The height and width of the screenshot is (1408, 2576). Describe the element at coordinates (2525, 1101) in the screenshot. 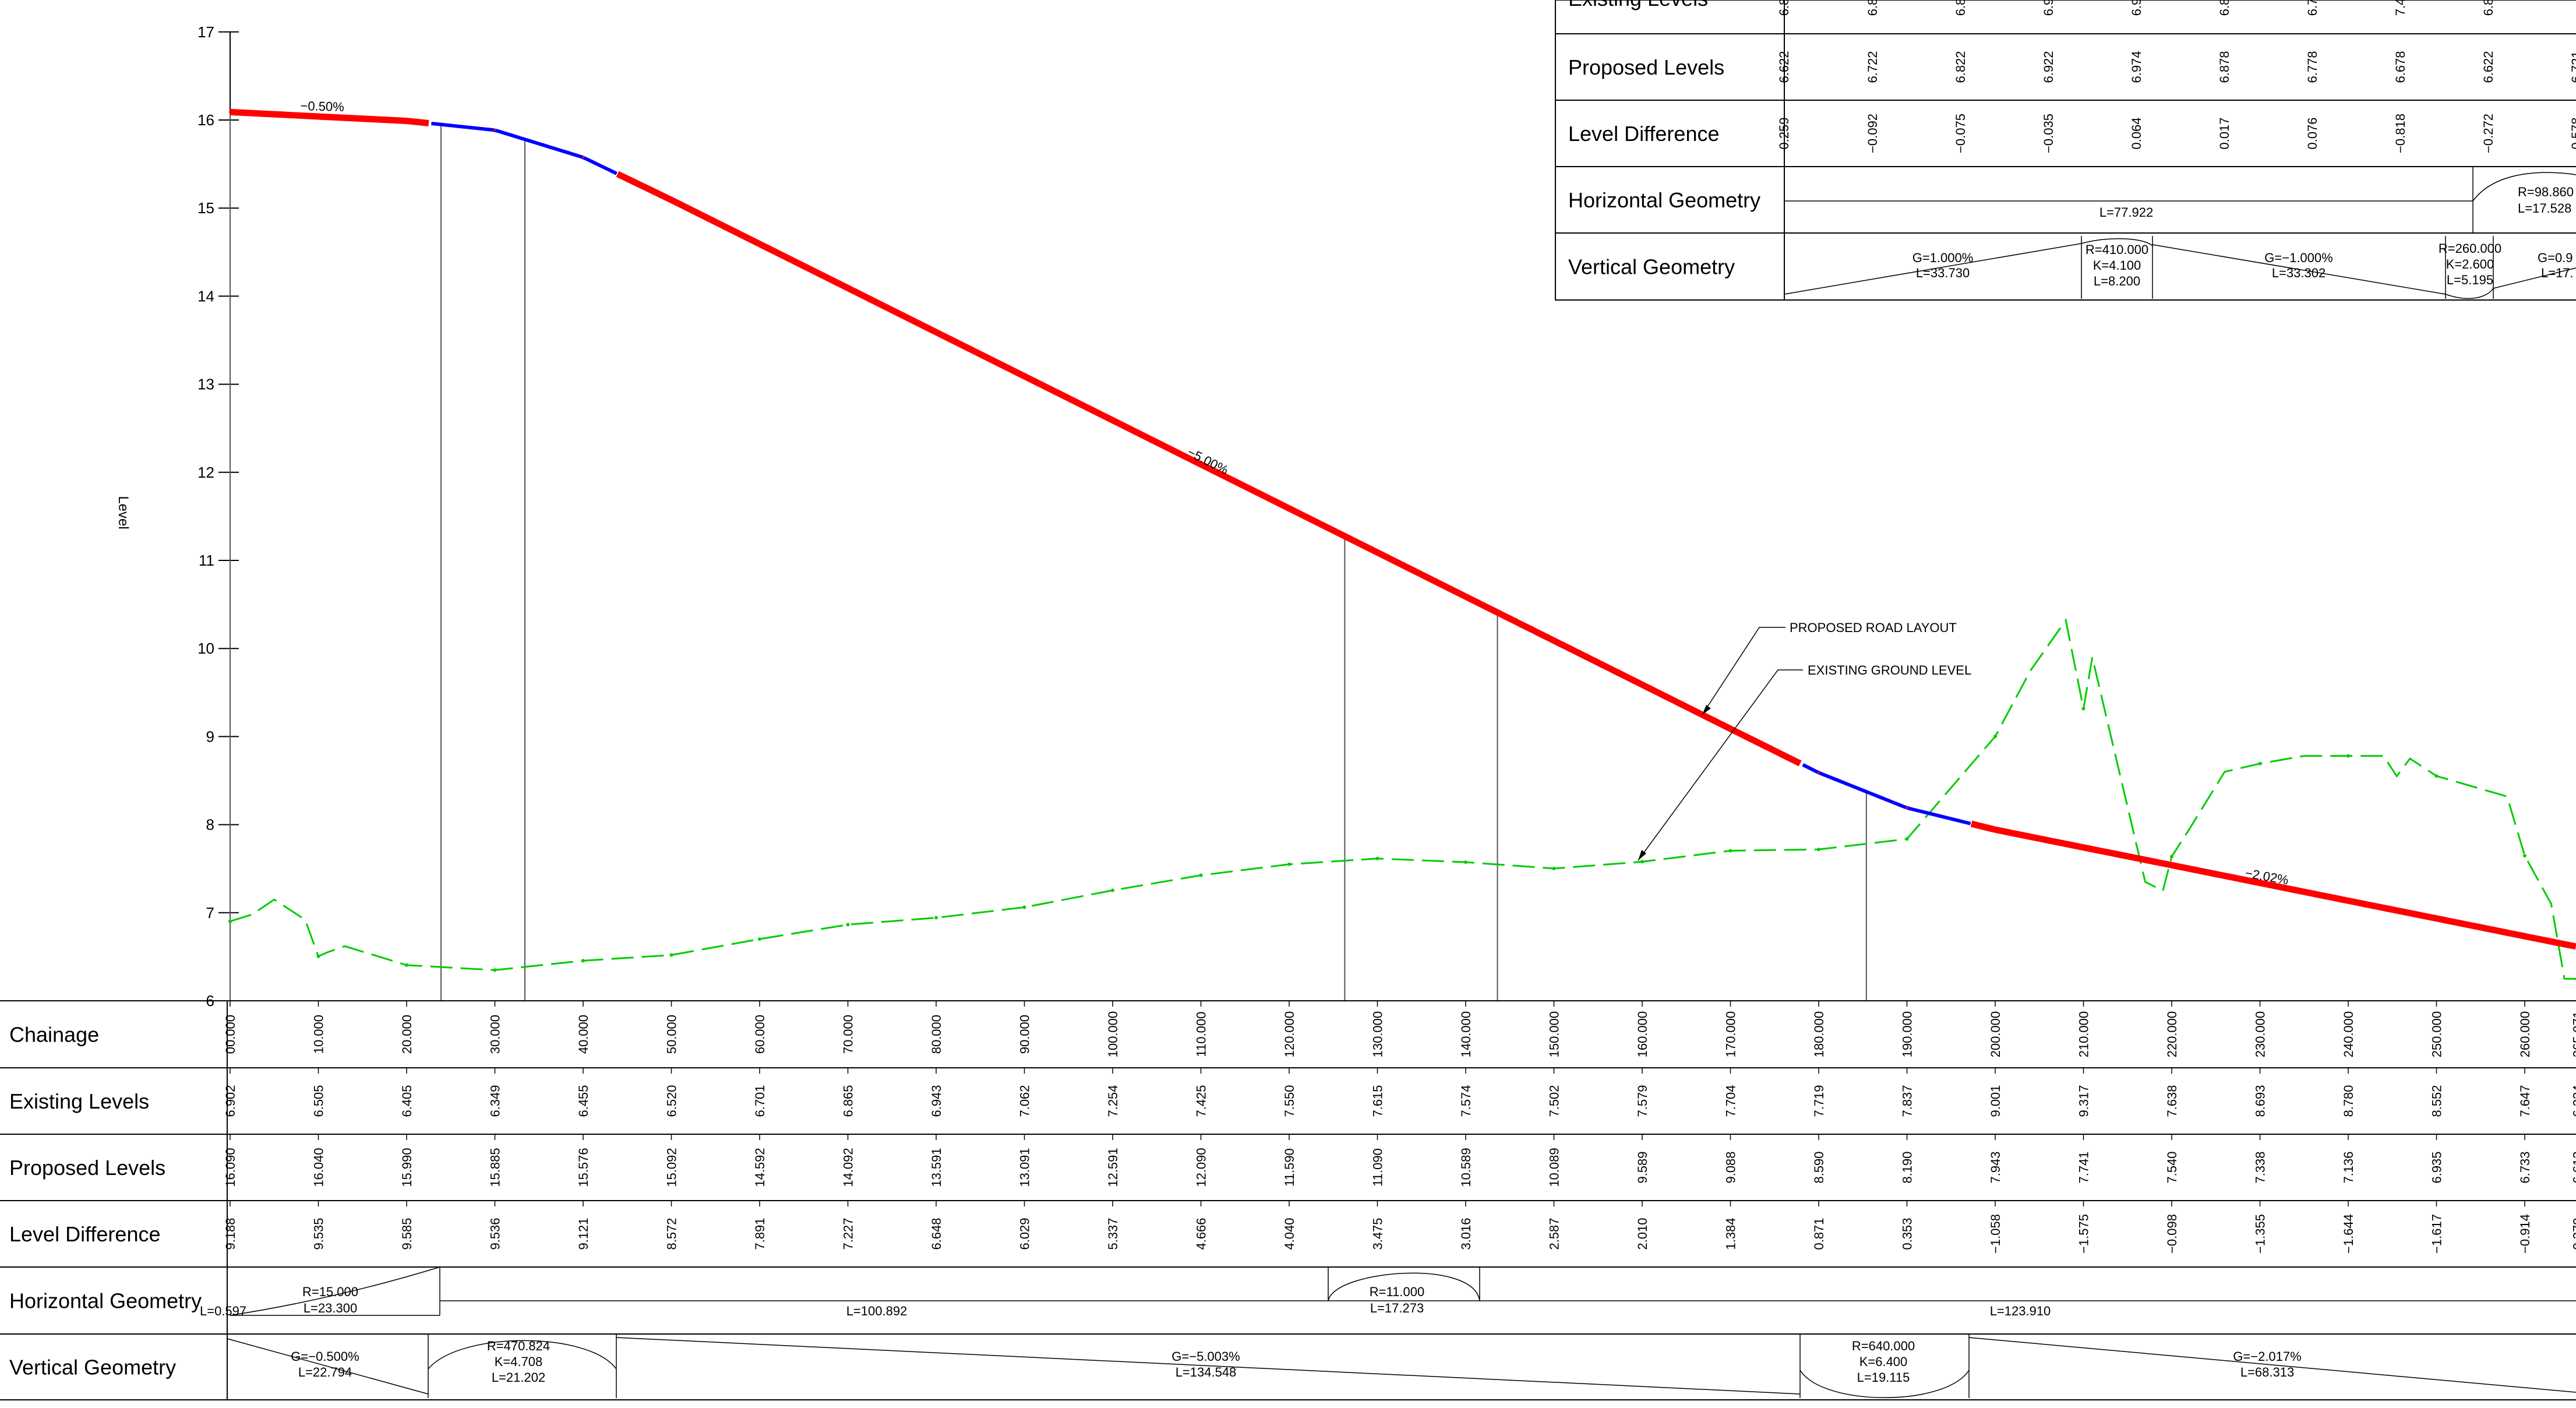

I see `table-cell-existing: 7.647` at that location.